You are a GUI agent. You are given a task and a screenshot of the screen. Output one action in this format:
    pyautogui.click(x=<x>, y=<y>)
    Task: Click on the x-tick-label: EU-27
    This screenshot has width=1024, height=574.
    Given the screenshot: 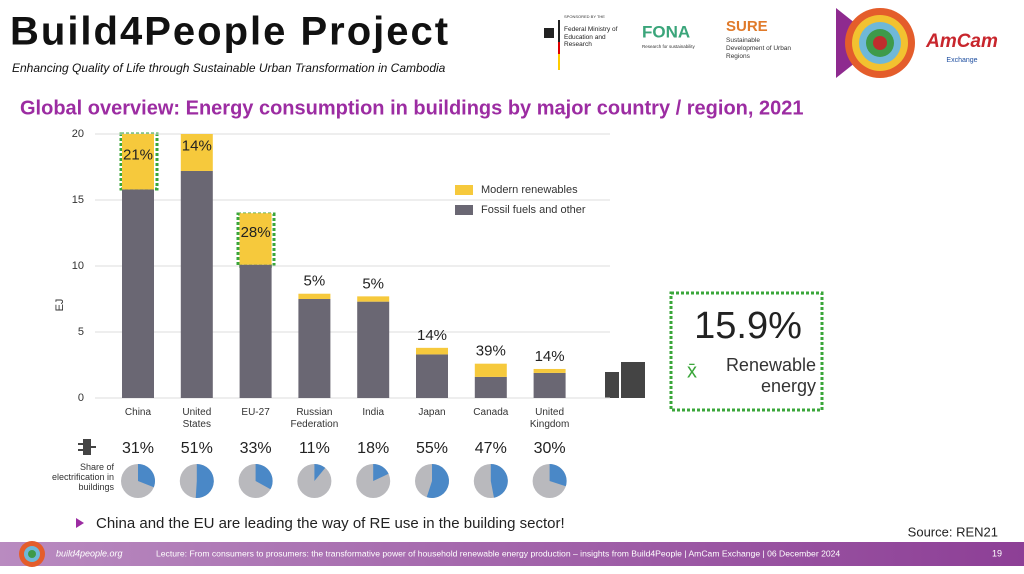 What is the action you would take?
    pyautogui.click(x=255, y=412)
    